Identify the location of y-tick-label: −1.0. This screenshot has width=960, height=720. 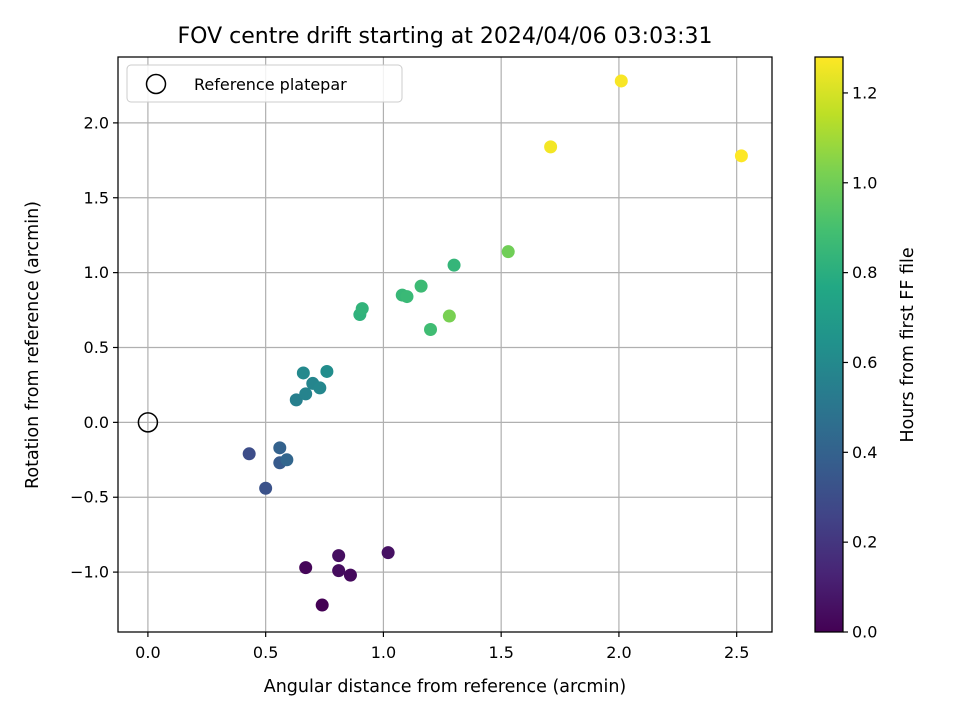
(89, 572).